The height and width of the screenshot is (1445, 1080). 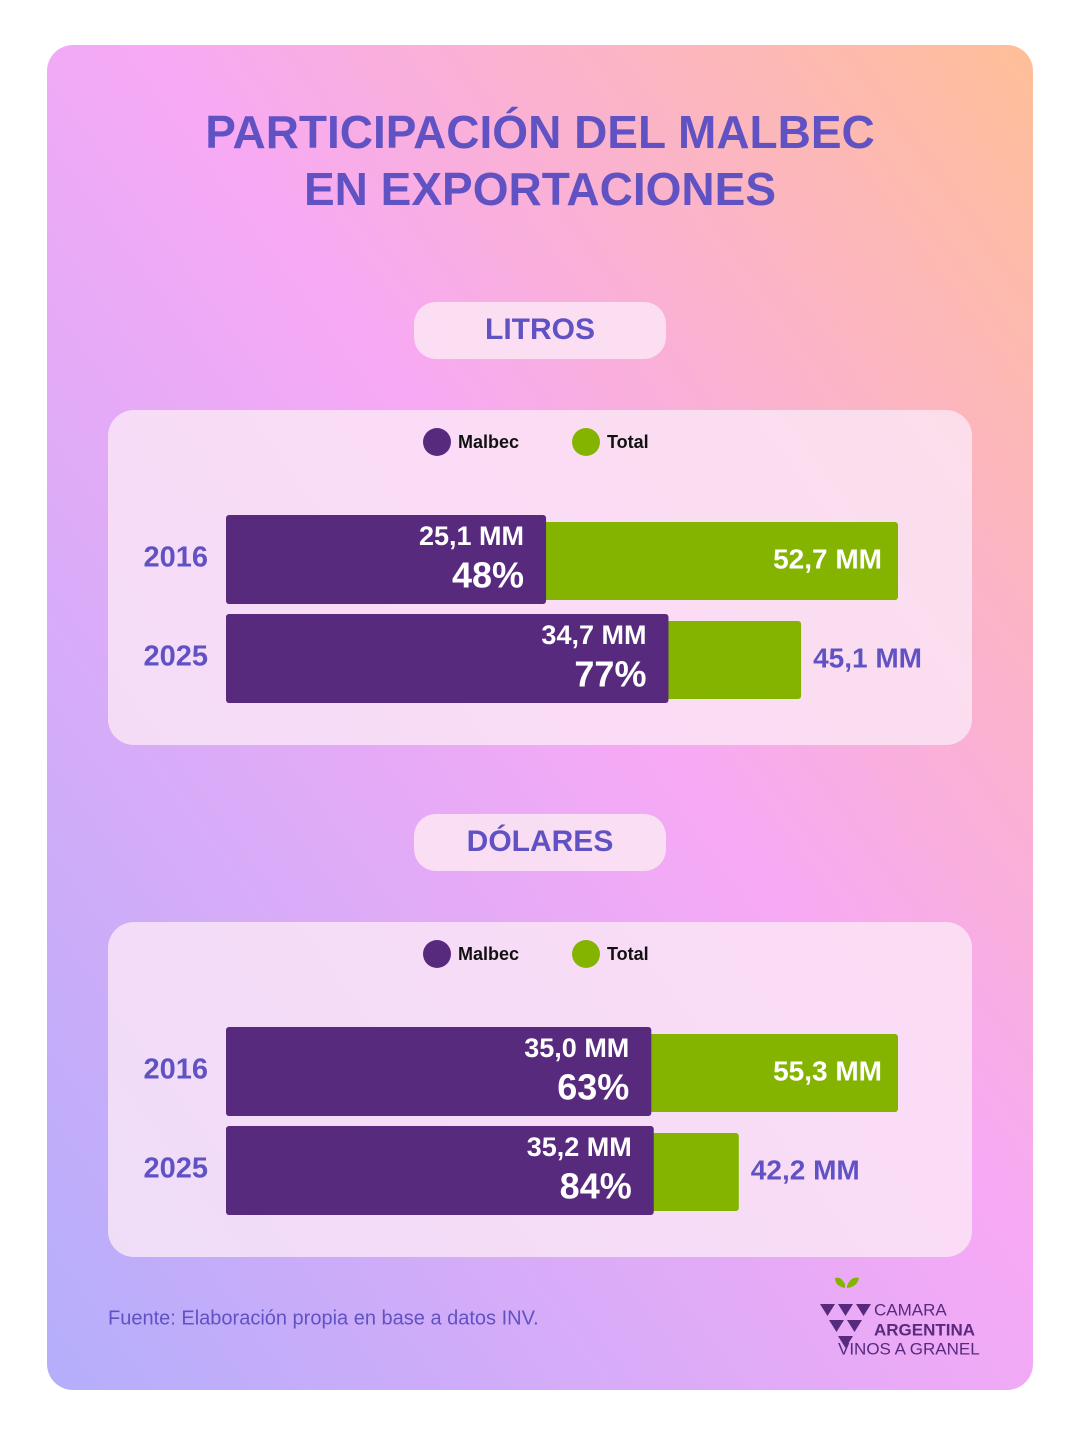 What do you see at coordinates (540, 189) in the screenshot?
I see `title-line: EN EXPORTACIONES` at bounding box center [540, 189].